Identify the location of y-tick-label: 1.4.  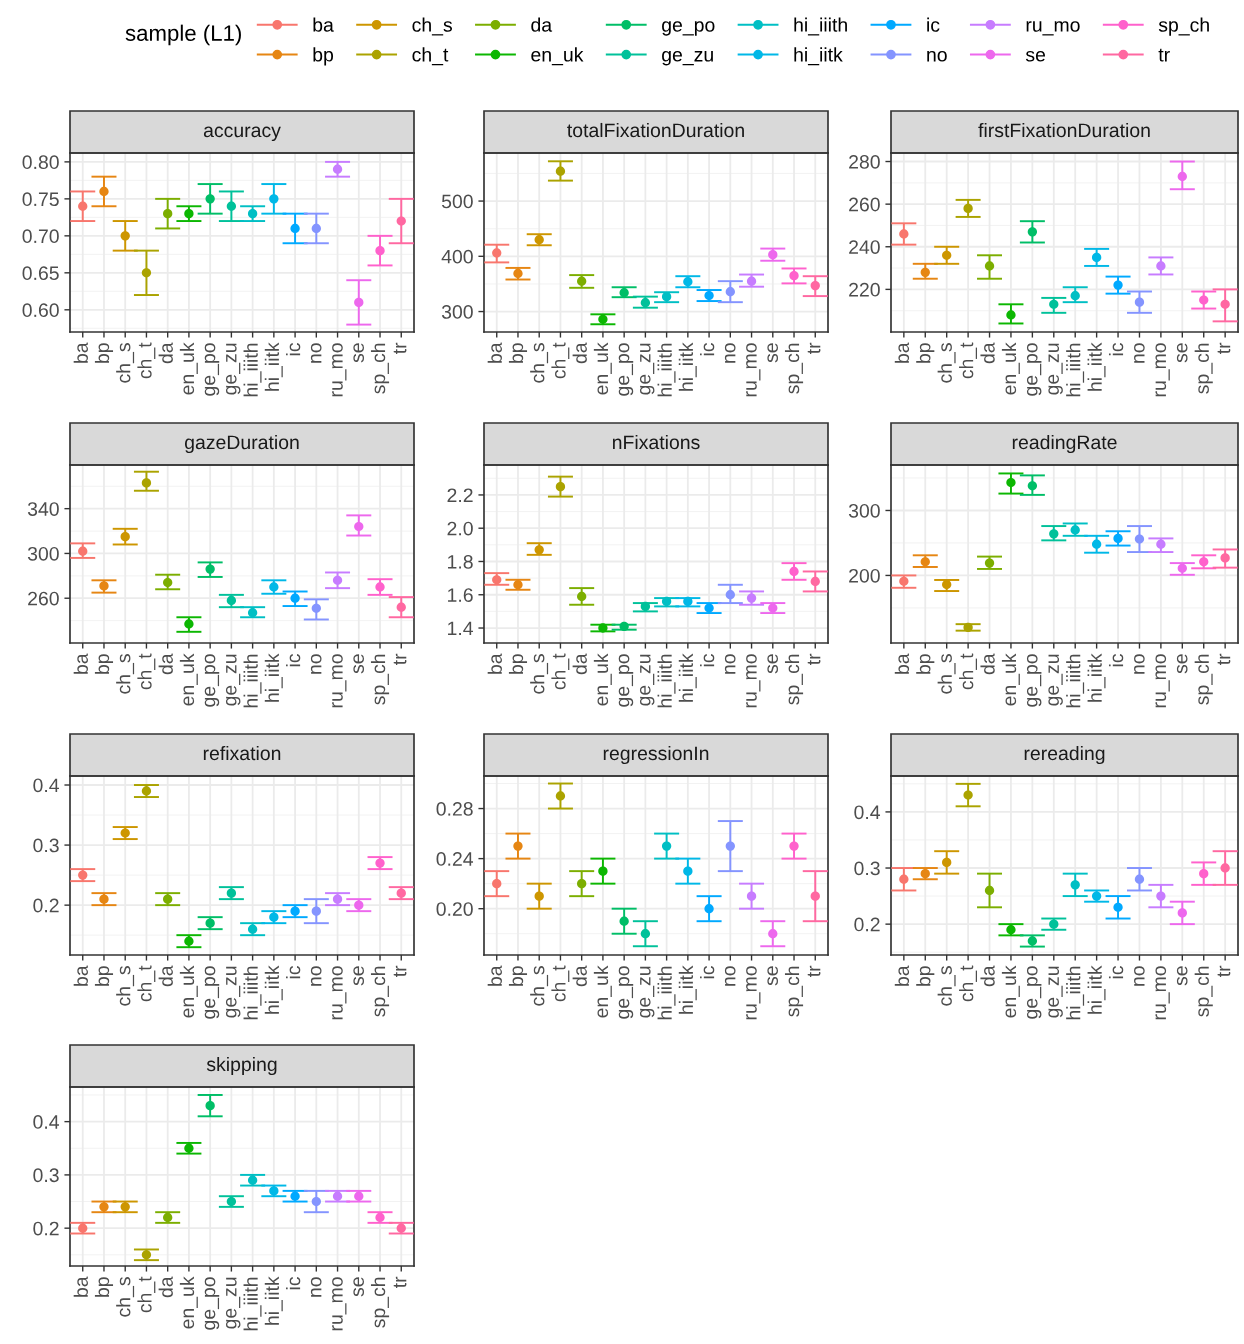
(461, 628).